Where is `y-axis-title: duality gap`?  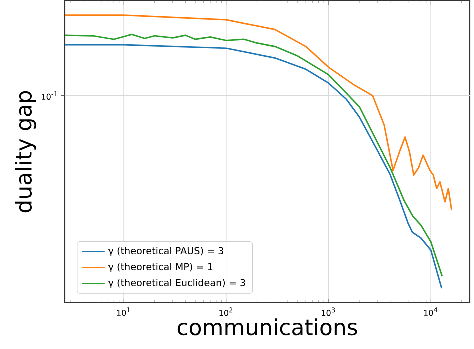
y-axis-title: duality gap is located at coordinates (25, 152).